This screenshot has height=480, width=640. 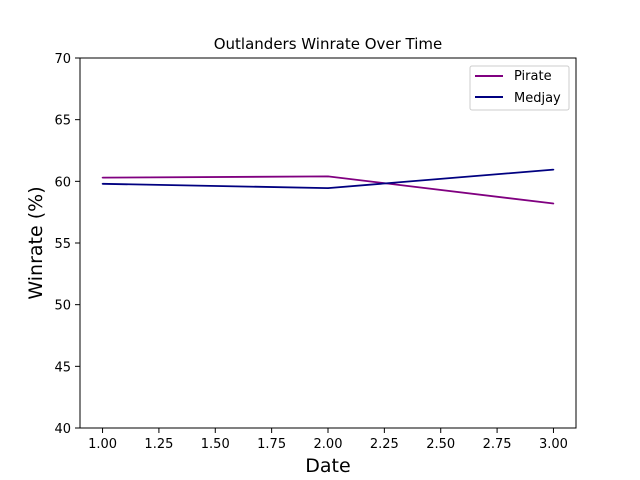 What do you see at coordinates (62, 429) in the screenshot?
I see `y-tick-label: 40` at bounding box center [62, 429].